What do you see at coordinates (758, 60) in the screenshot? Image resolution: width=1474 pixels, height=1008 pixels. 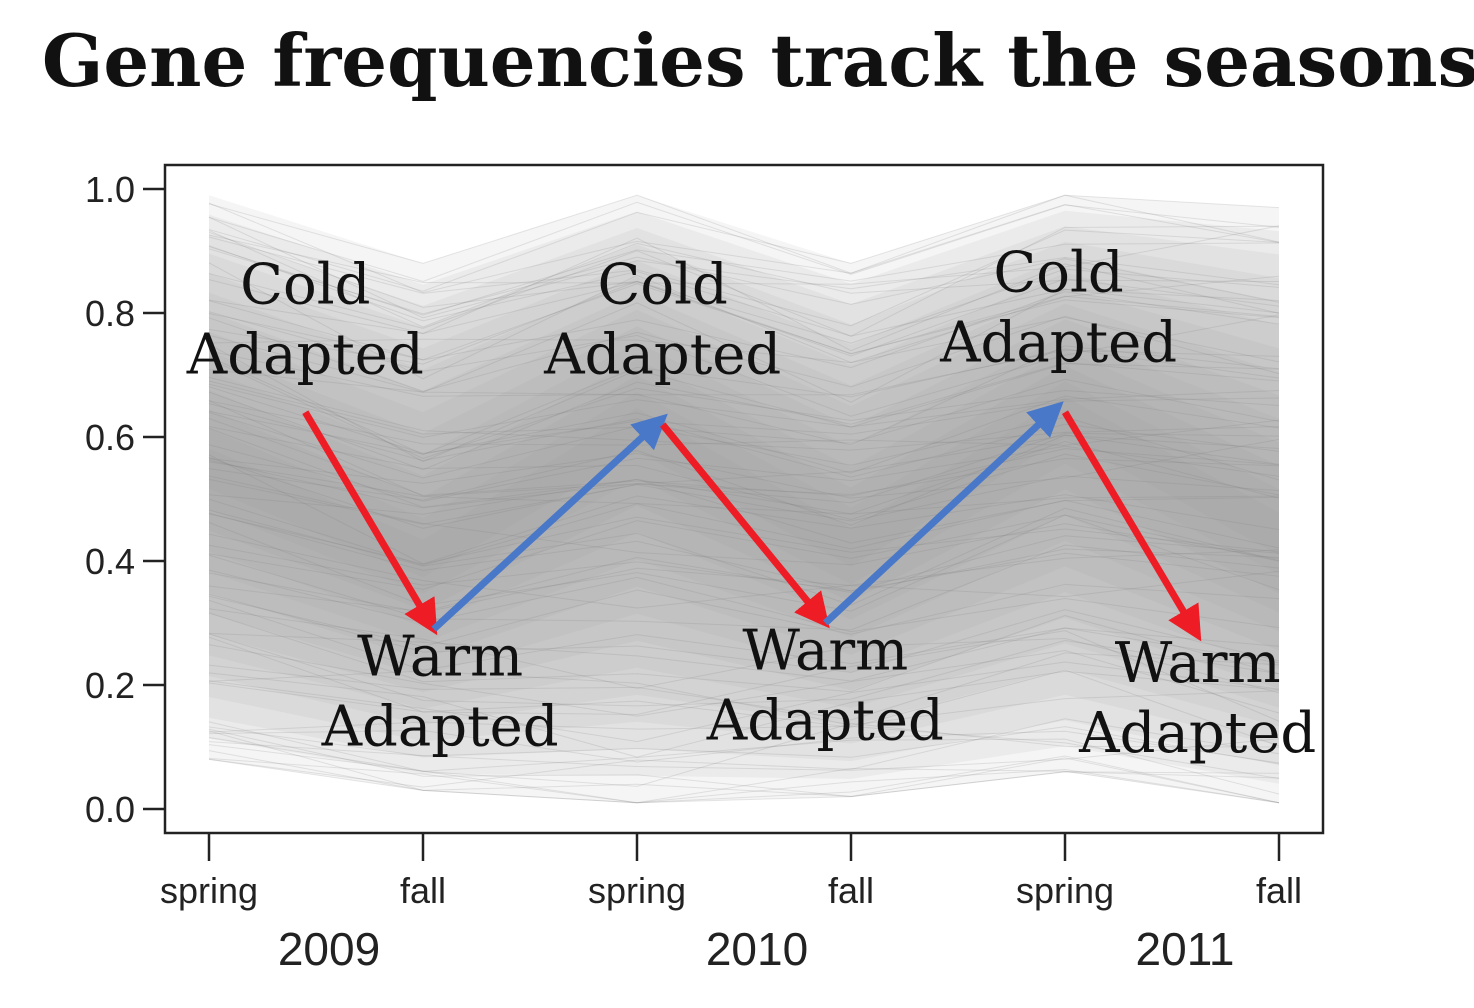 I see `chart-title: Gene frequencies track the seasons` at bounding box center [758, 60].